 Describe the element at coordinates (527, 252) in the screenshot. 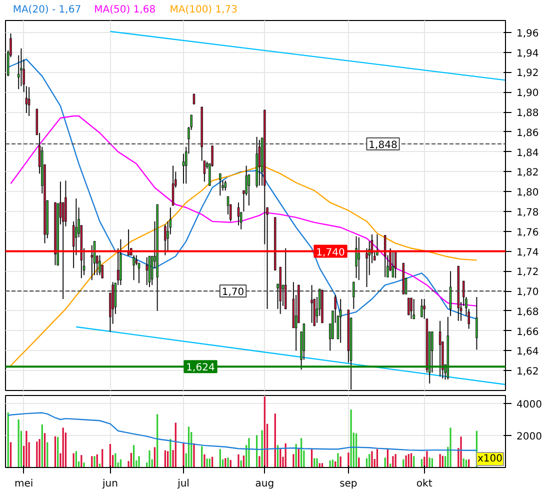

I see `y-tick-label: 1,74` at that location.